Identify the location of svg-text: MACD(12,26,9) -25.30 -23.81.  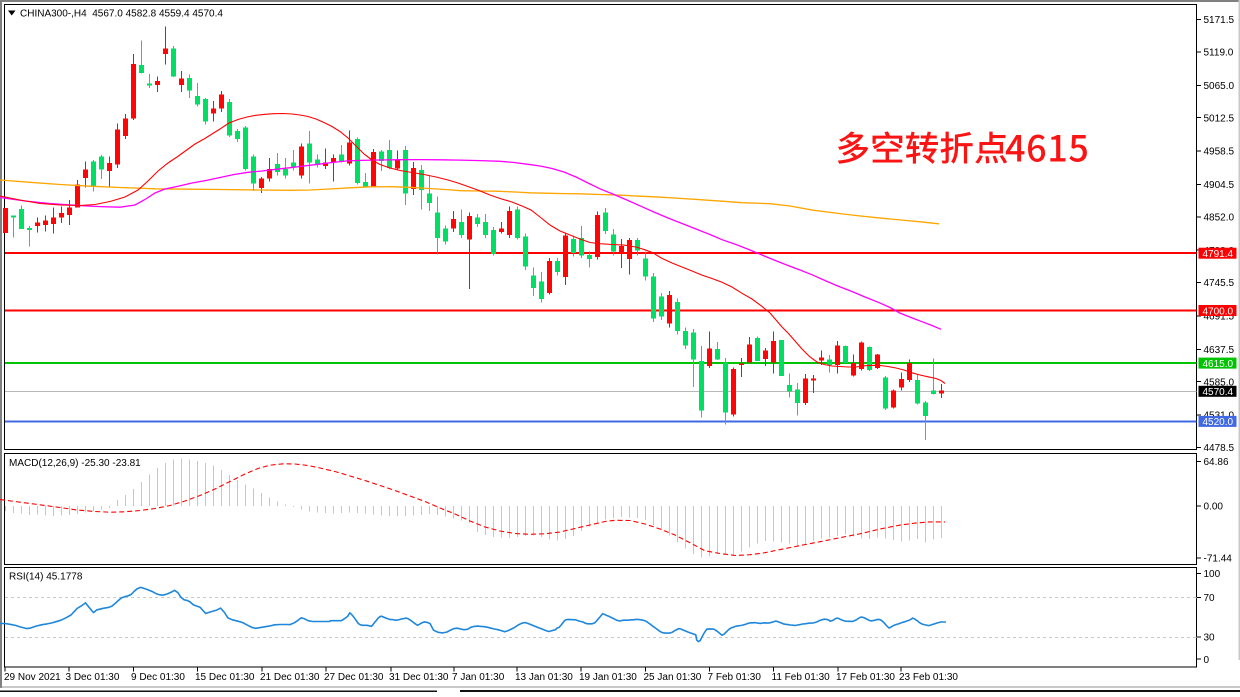
(75, 463).